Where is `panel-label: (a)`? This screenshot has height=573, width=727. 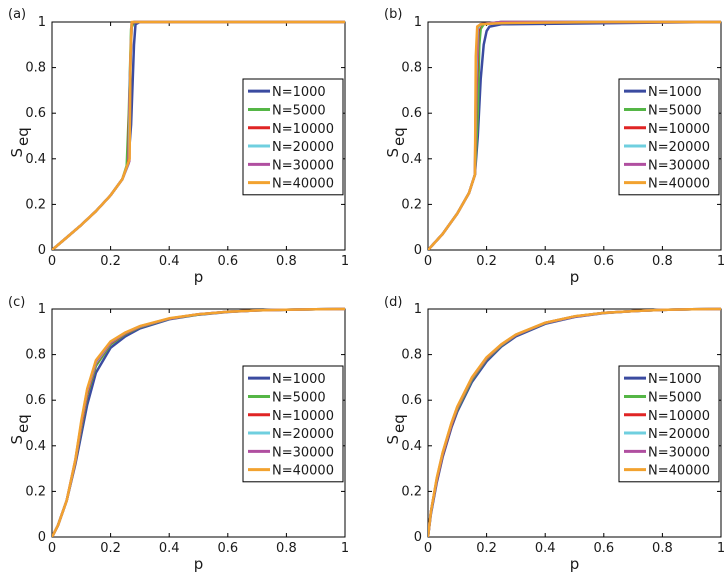 panel-label: (a) is located at coordinates (17, 14).